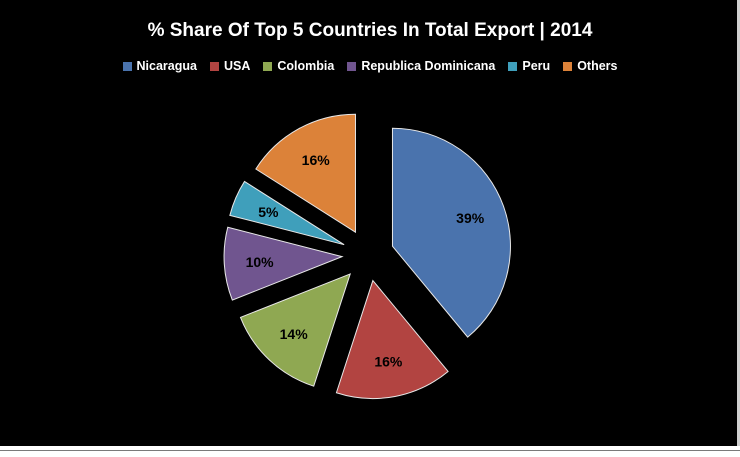 The height and width of the screenshot is (457, 740). What do you see at coordinates (597, 66) in the screenshot?
I see `legend-label: Others` at bounding box center [597, 66].